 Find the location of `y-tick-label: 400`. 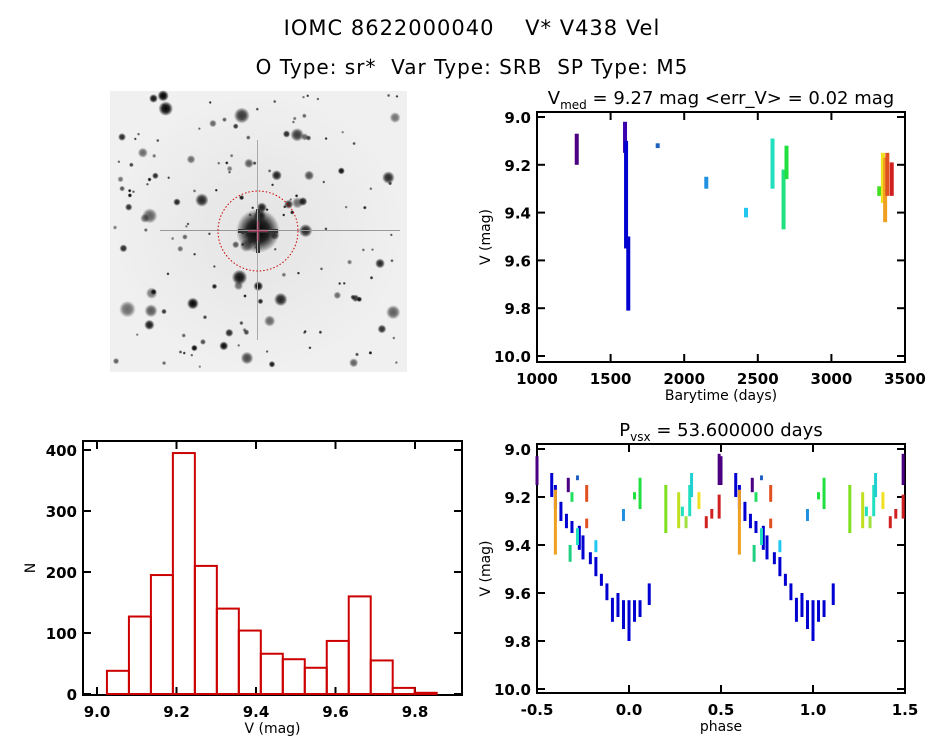

y-tick-label: 400 is located at coordinates (61, 451).